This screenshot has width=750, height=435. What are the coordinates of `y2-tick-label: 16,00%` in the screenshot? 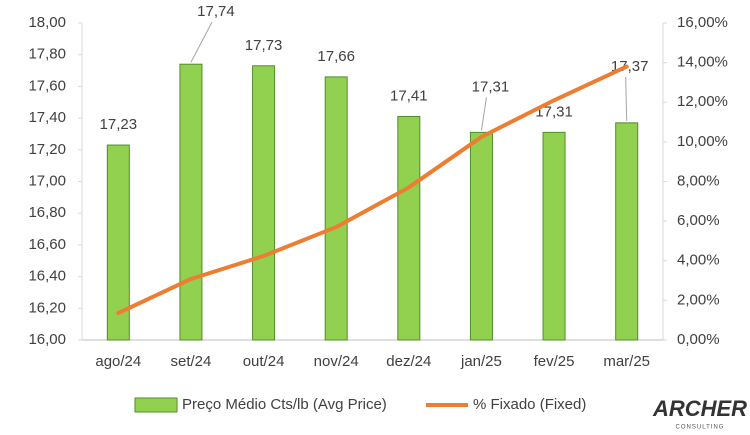 It's located at (702, 22).